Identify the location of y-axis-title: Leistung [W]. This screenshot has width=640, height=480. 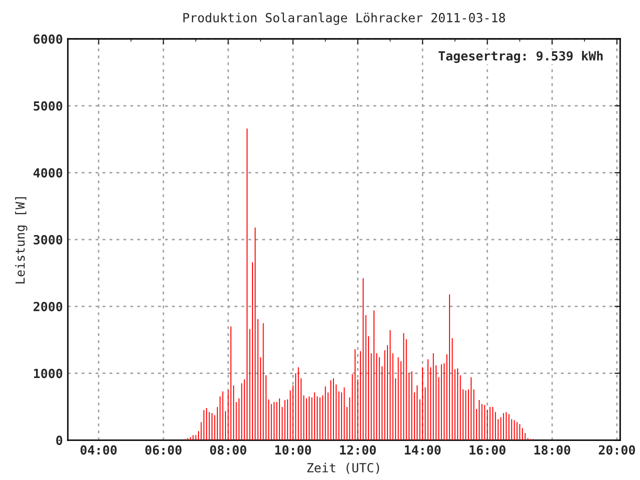
(21, 240).